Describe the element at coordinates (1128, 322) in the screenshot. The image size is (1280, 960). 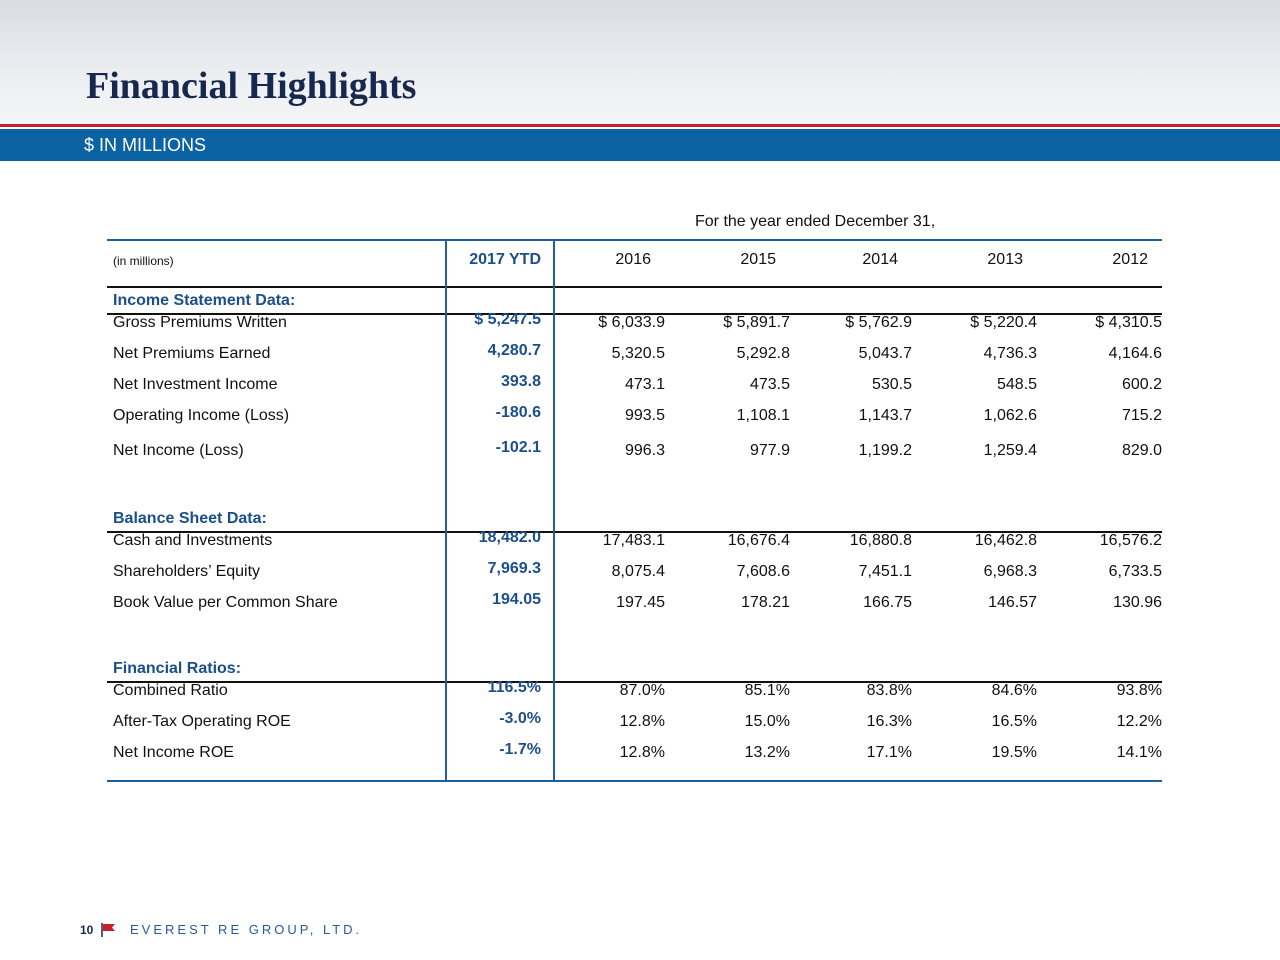
I see `cell-value: $ 4,310.5` at that location.